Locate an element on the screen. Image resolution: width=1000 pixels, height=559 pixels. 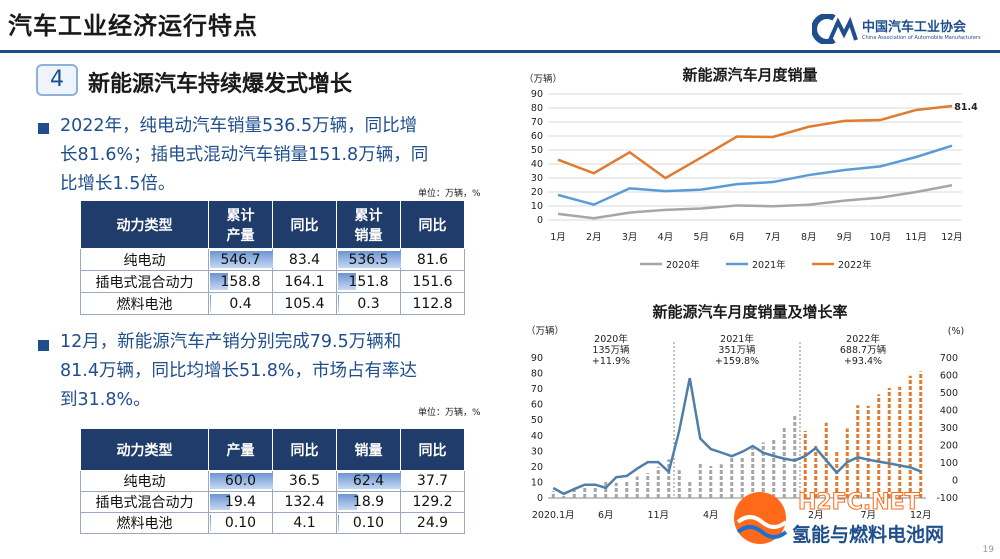
chart1-title: 新能源汽车月度销量 is located at coordinates (750, 75).